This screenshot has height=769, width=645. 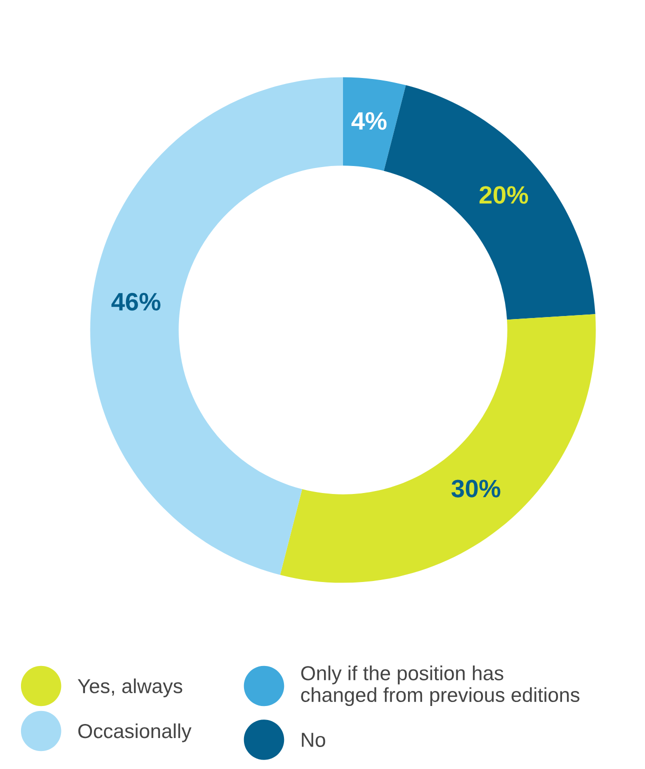 What do you see at coordinates (314, 739) in the screenshot?
I see `legend-label: No` at bounding box center [314, 739].